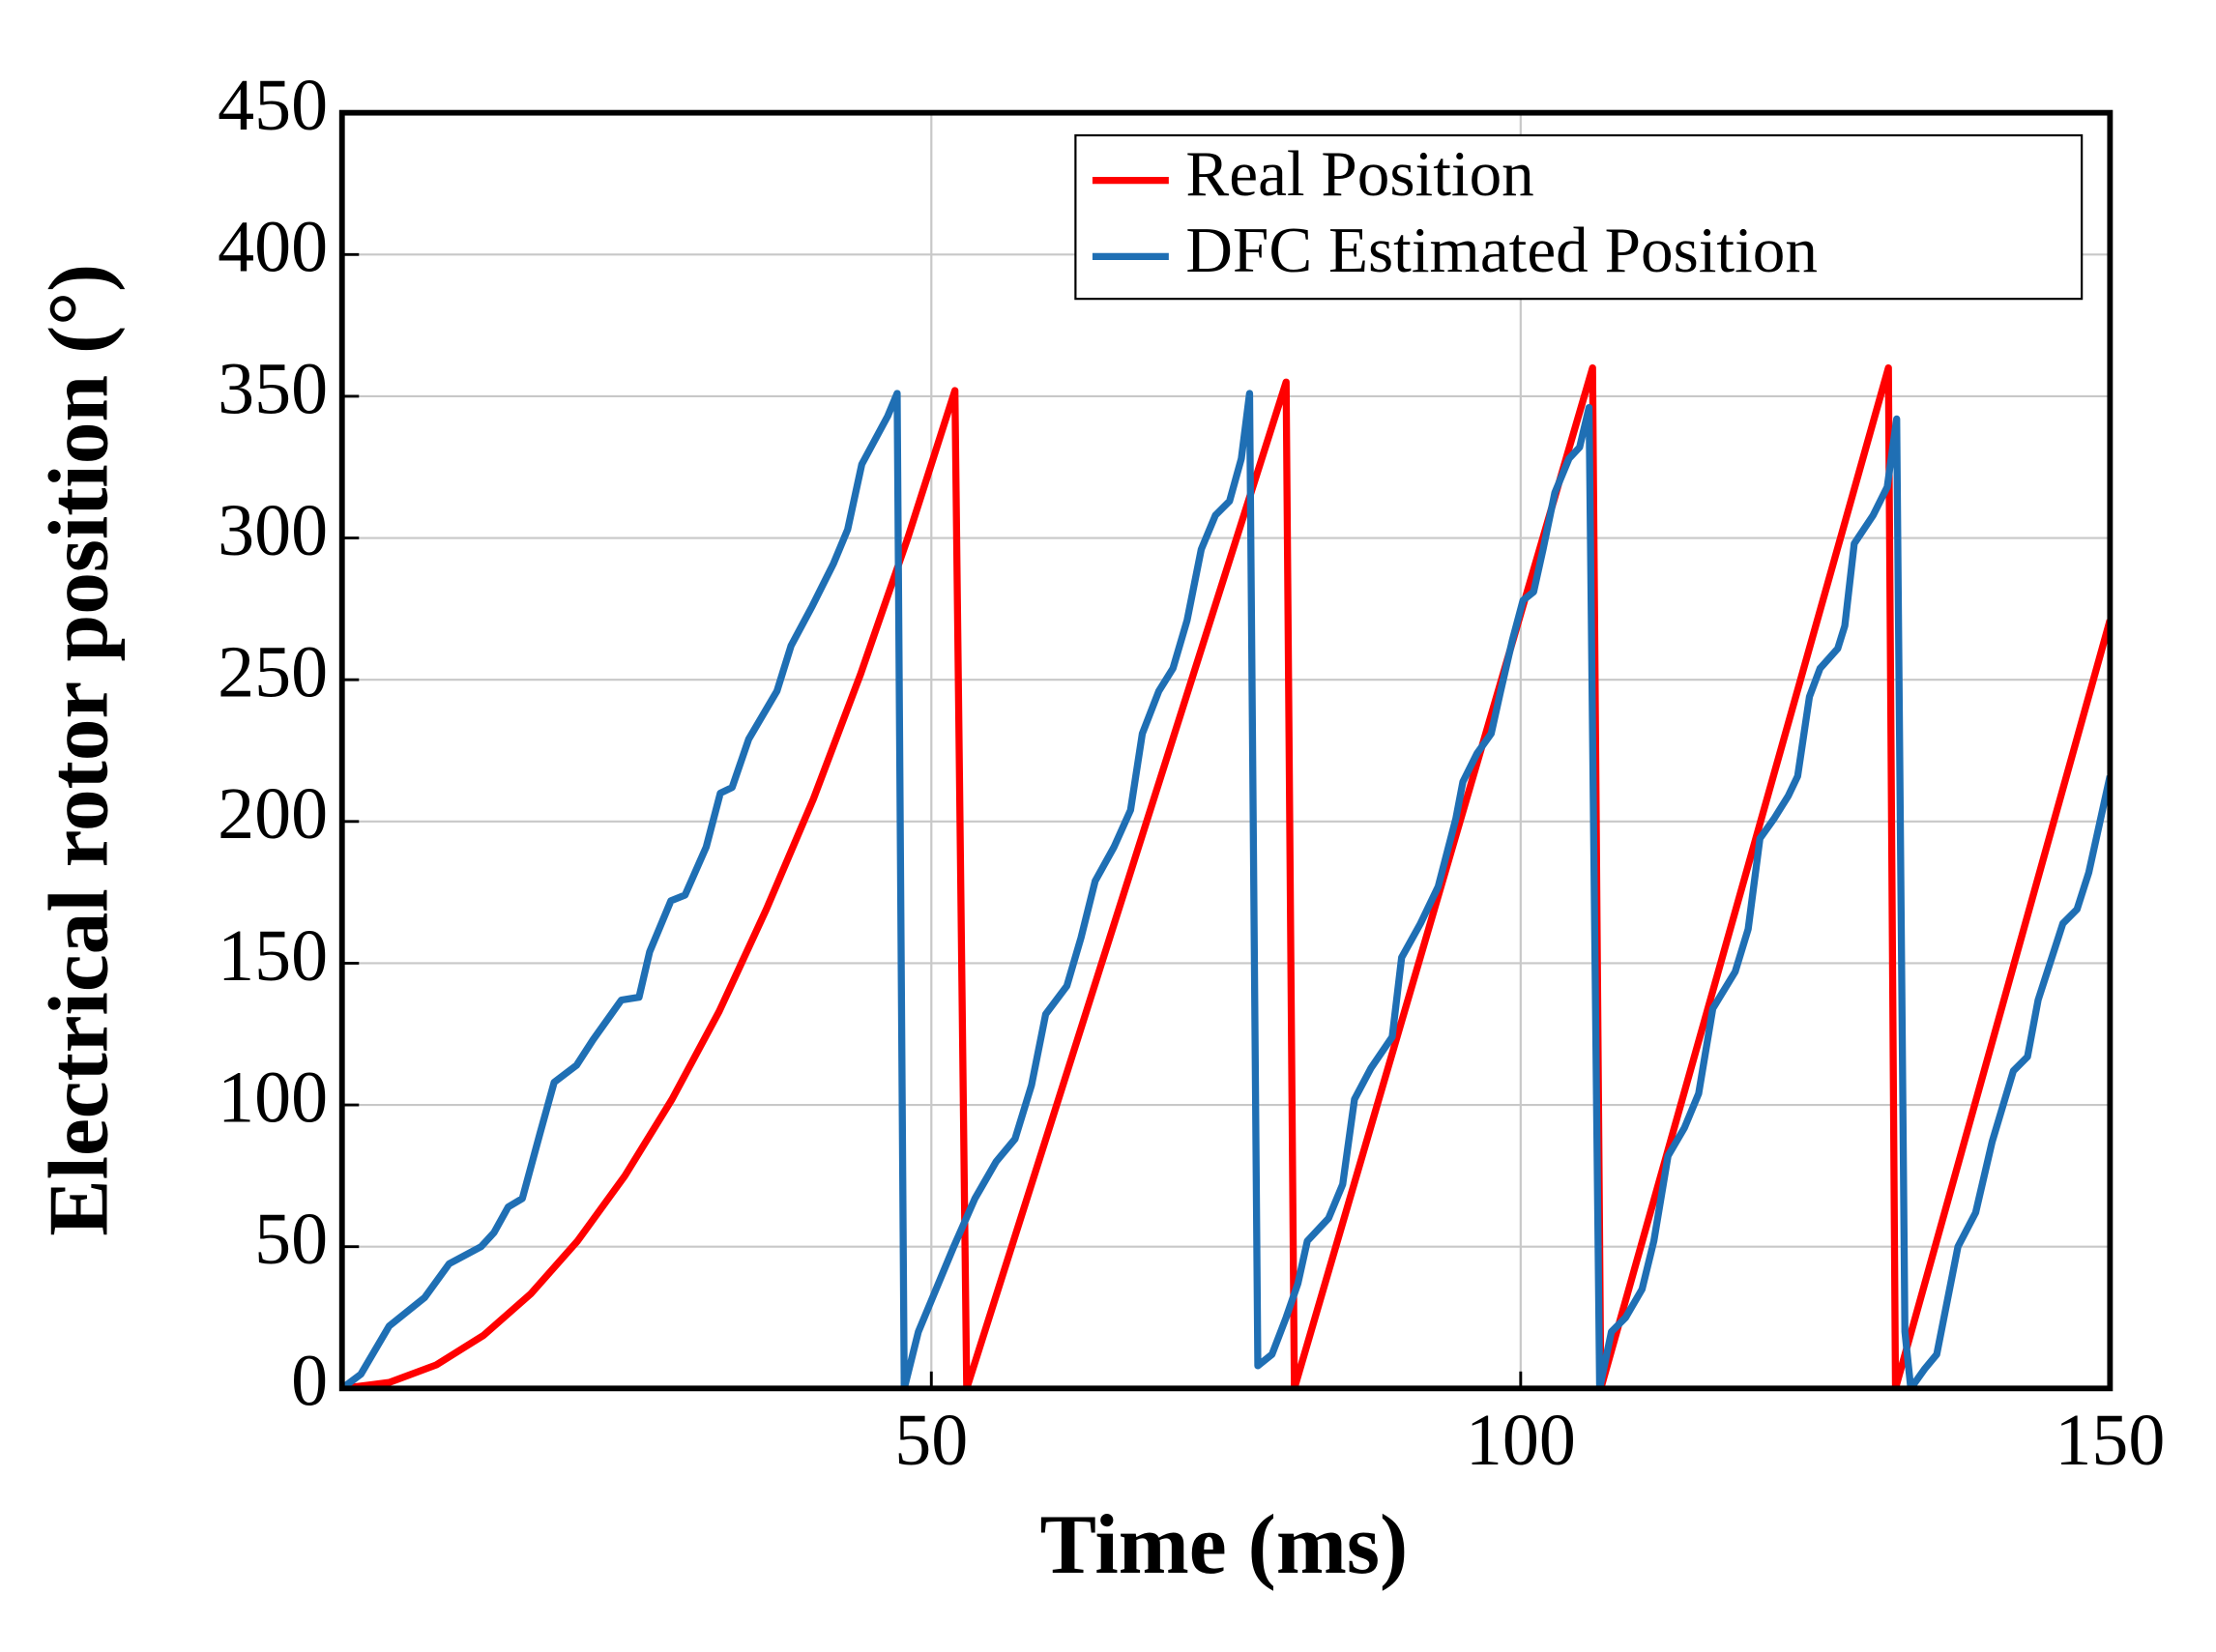  I want to click on y-tick-label: 200, so click(273, 814).